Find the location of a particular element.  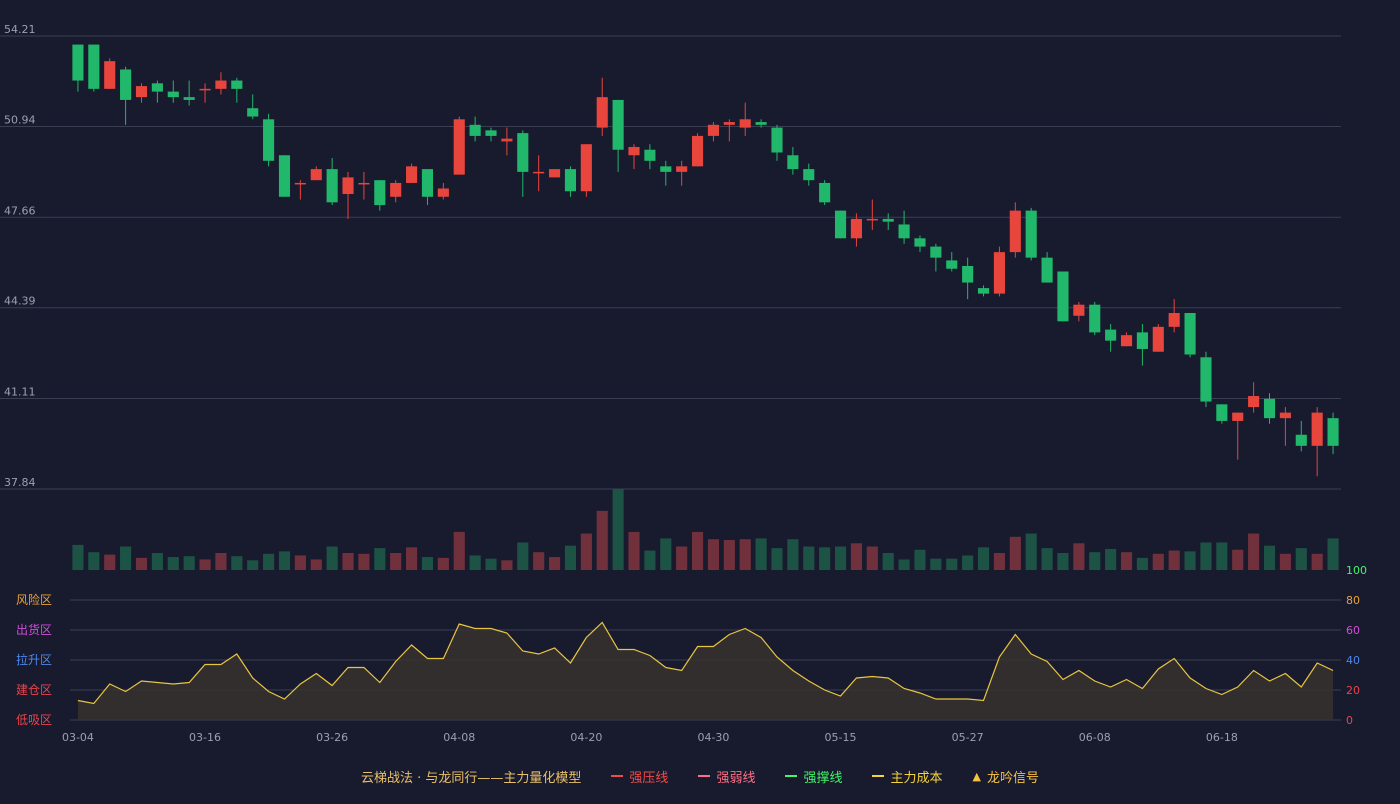

zone-label: 出货区 is located at coordinates (34, 629).